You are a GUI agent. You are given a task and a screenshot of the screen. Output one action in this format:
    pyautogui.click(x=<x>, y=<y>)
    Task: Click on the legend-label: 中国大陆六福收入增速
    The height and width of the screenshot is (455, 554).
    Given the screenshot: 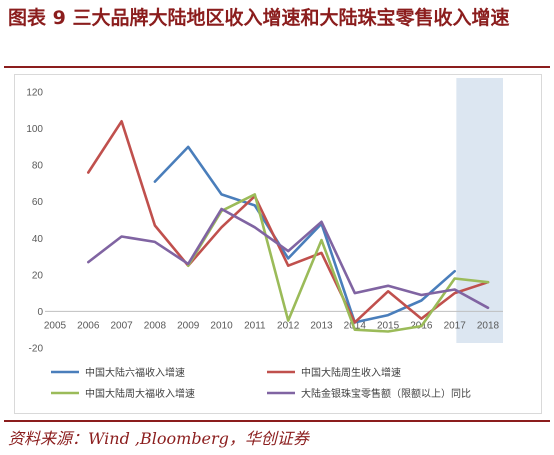 What is the action you would take?
    pyautogui.click(x=135, y=372)
    